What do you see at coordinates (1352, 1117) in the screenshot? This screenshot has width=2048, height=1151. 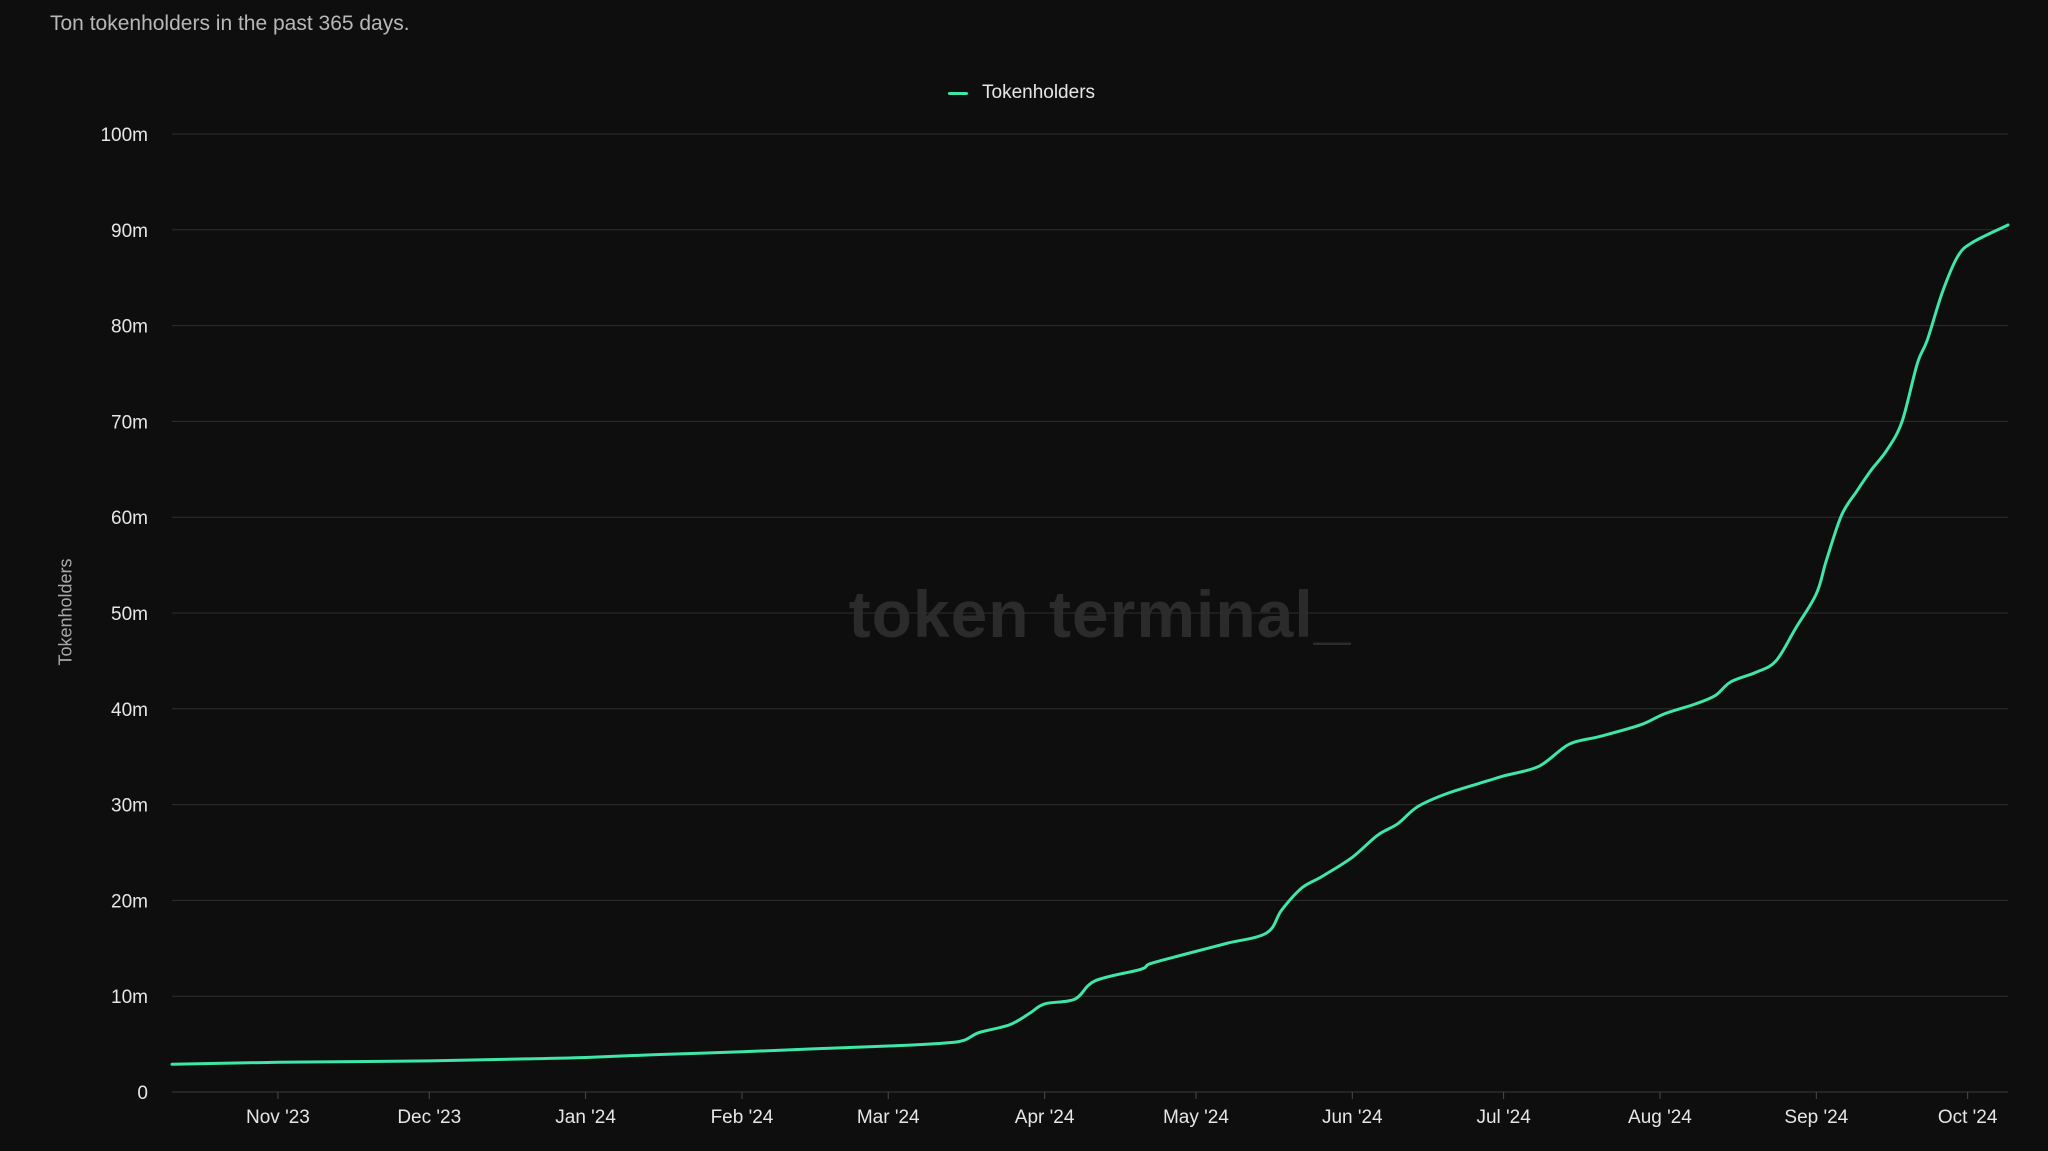 I see `x-tick-label: Jun '24` at bounding box center [1352, 1117].